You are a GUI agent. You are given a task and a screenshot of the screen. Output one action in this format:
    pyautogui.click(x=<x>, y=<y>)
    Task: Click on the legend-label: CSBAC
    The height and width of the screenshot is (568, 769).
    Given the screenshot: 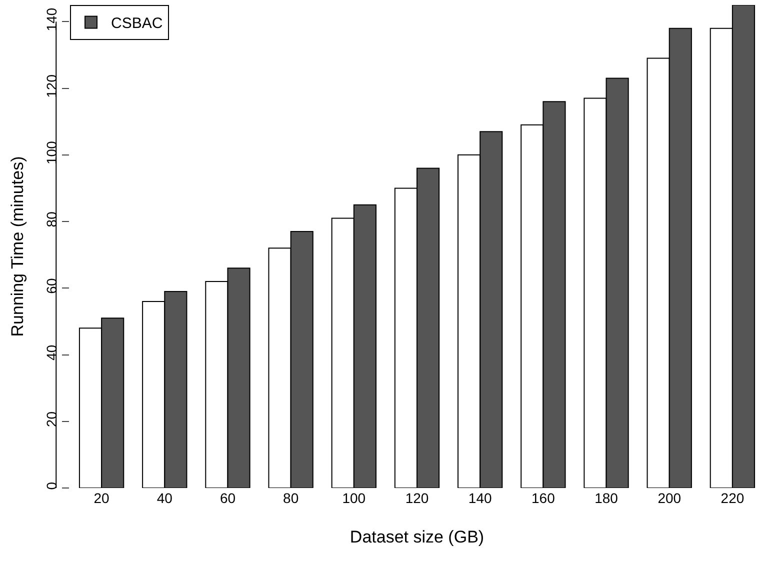 What is the action you would take?
    pyautogui.click(x=137, y=23)
    